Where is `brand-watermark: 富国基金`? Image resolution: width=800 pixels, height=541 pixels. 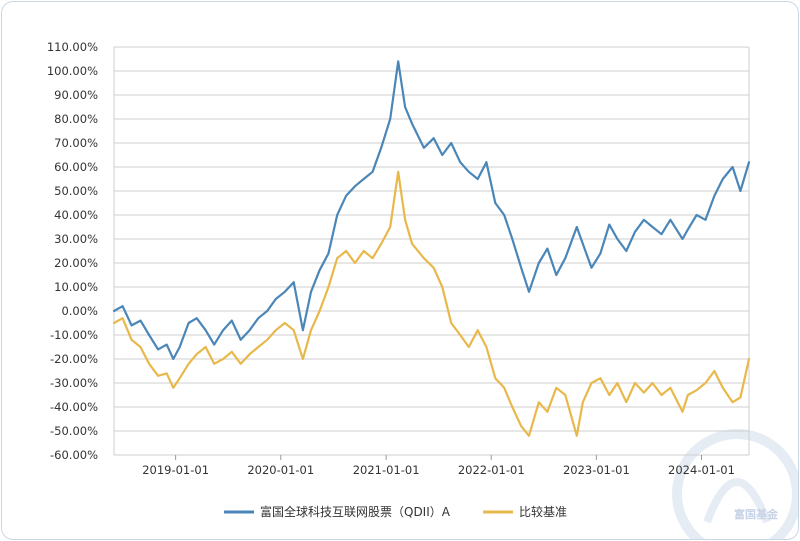
brand-watermark: 富国基金 is located at coordinates (735, 484).